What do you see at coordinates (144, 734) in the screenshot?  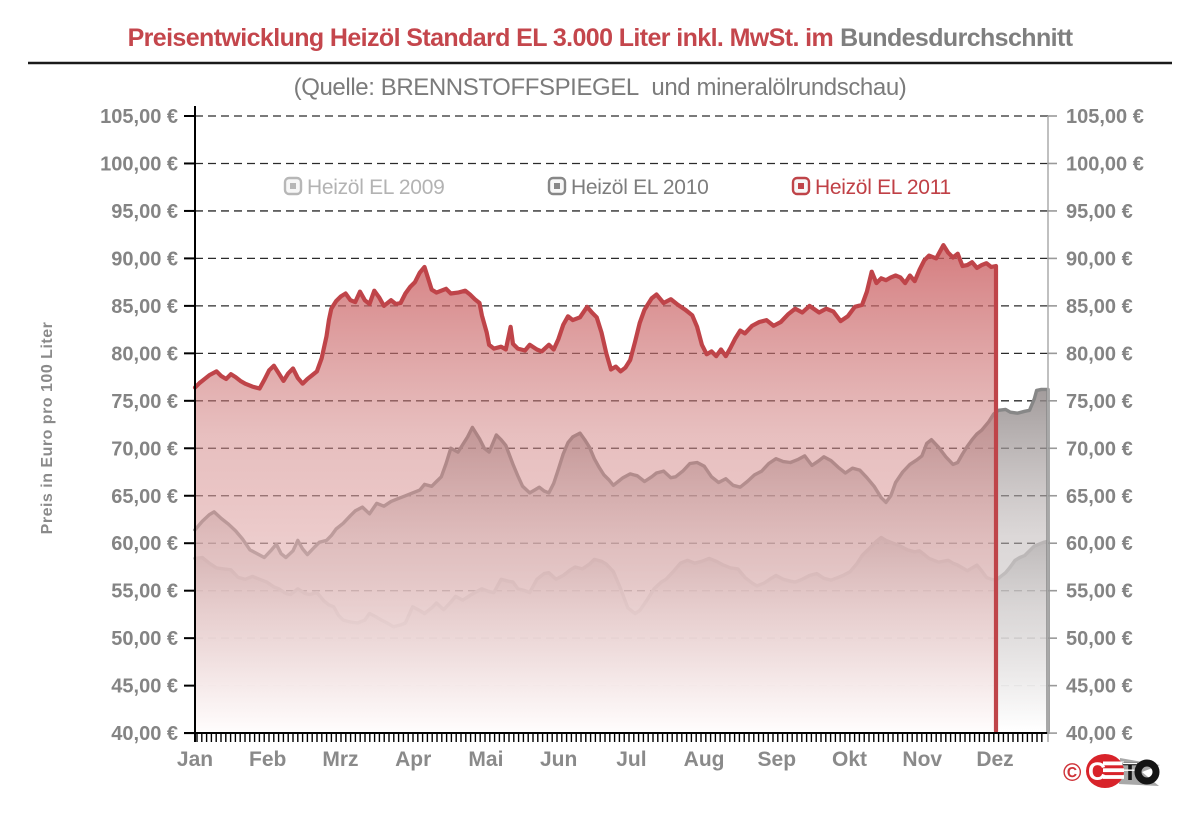 I see `y-label-left: 40,00 €` at bounding box center [144, 734].